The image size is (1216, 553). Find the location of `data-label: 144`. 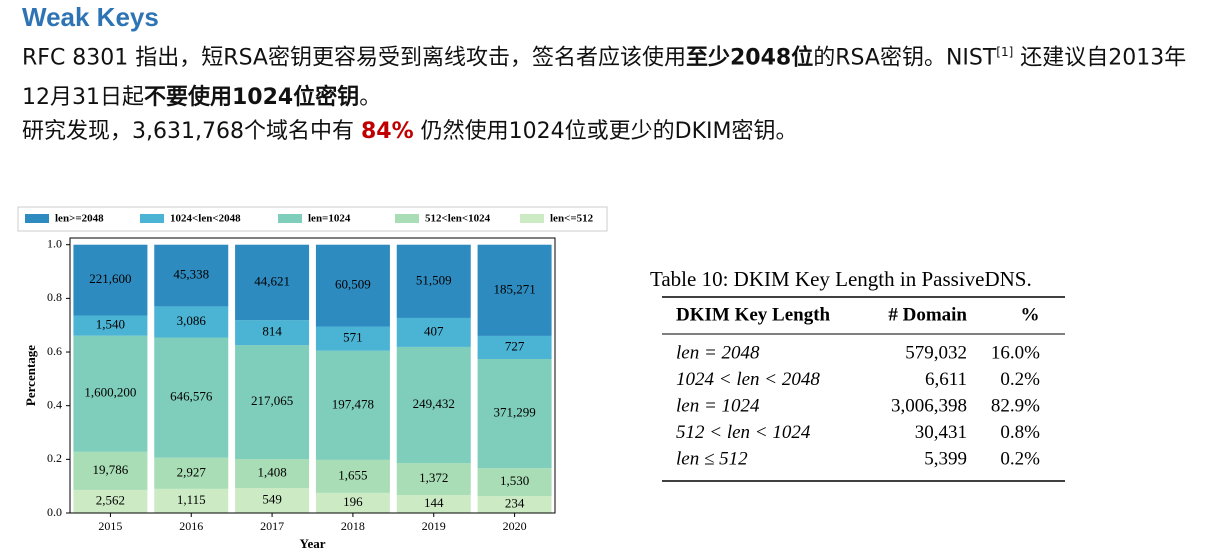

data-label: 144 is located at coordinates (434, 502).